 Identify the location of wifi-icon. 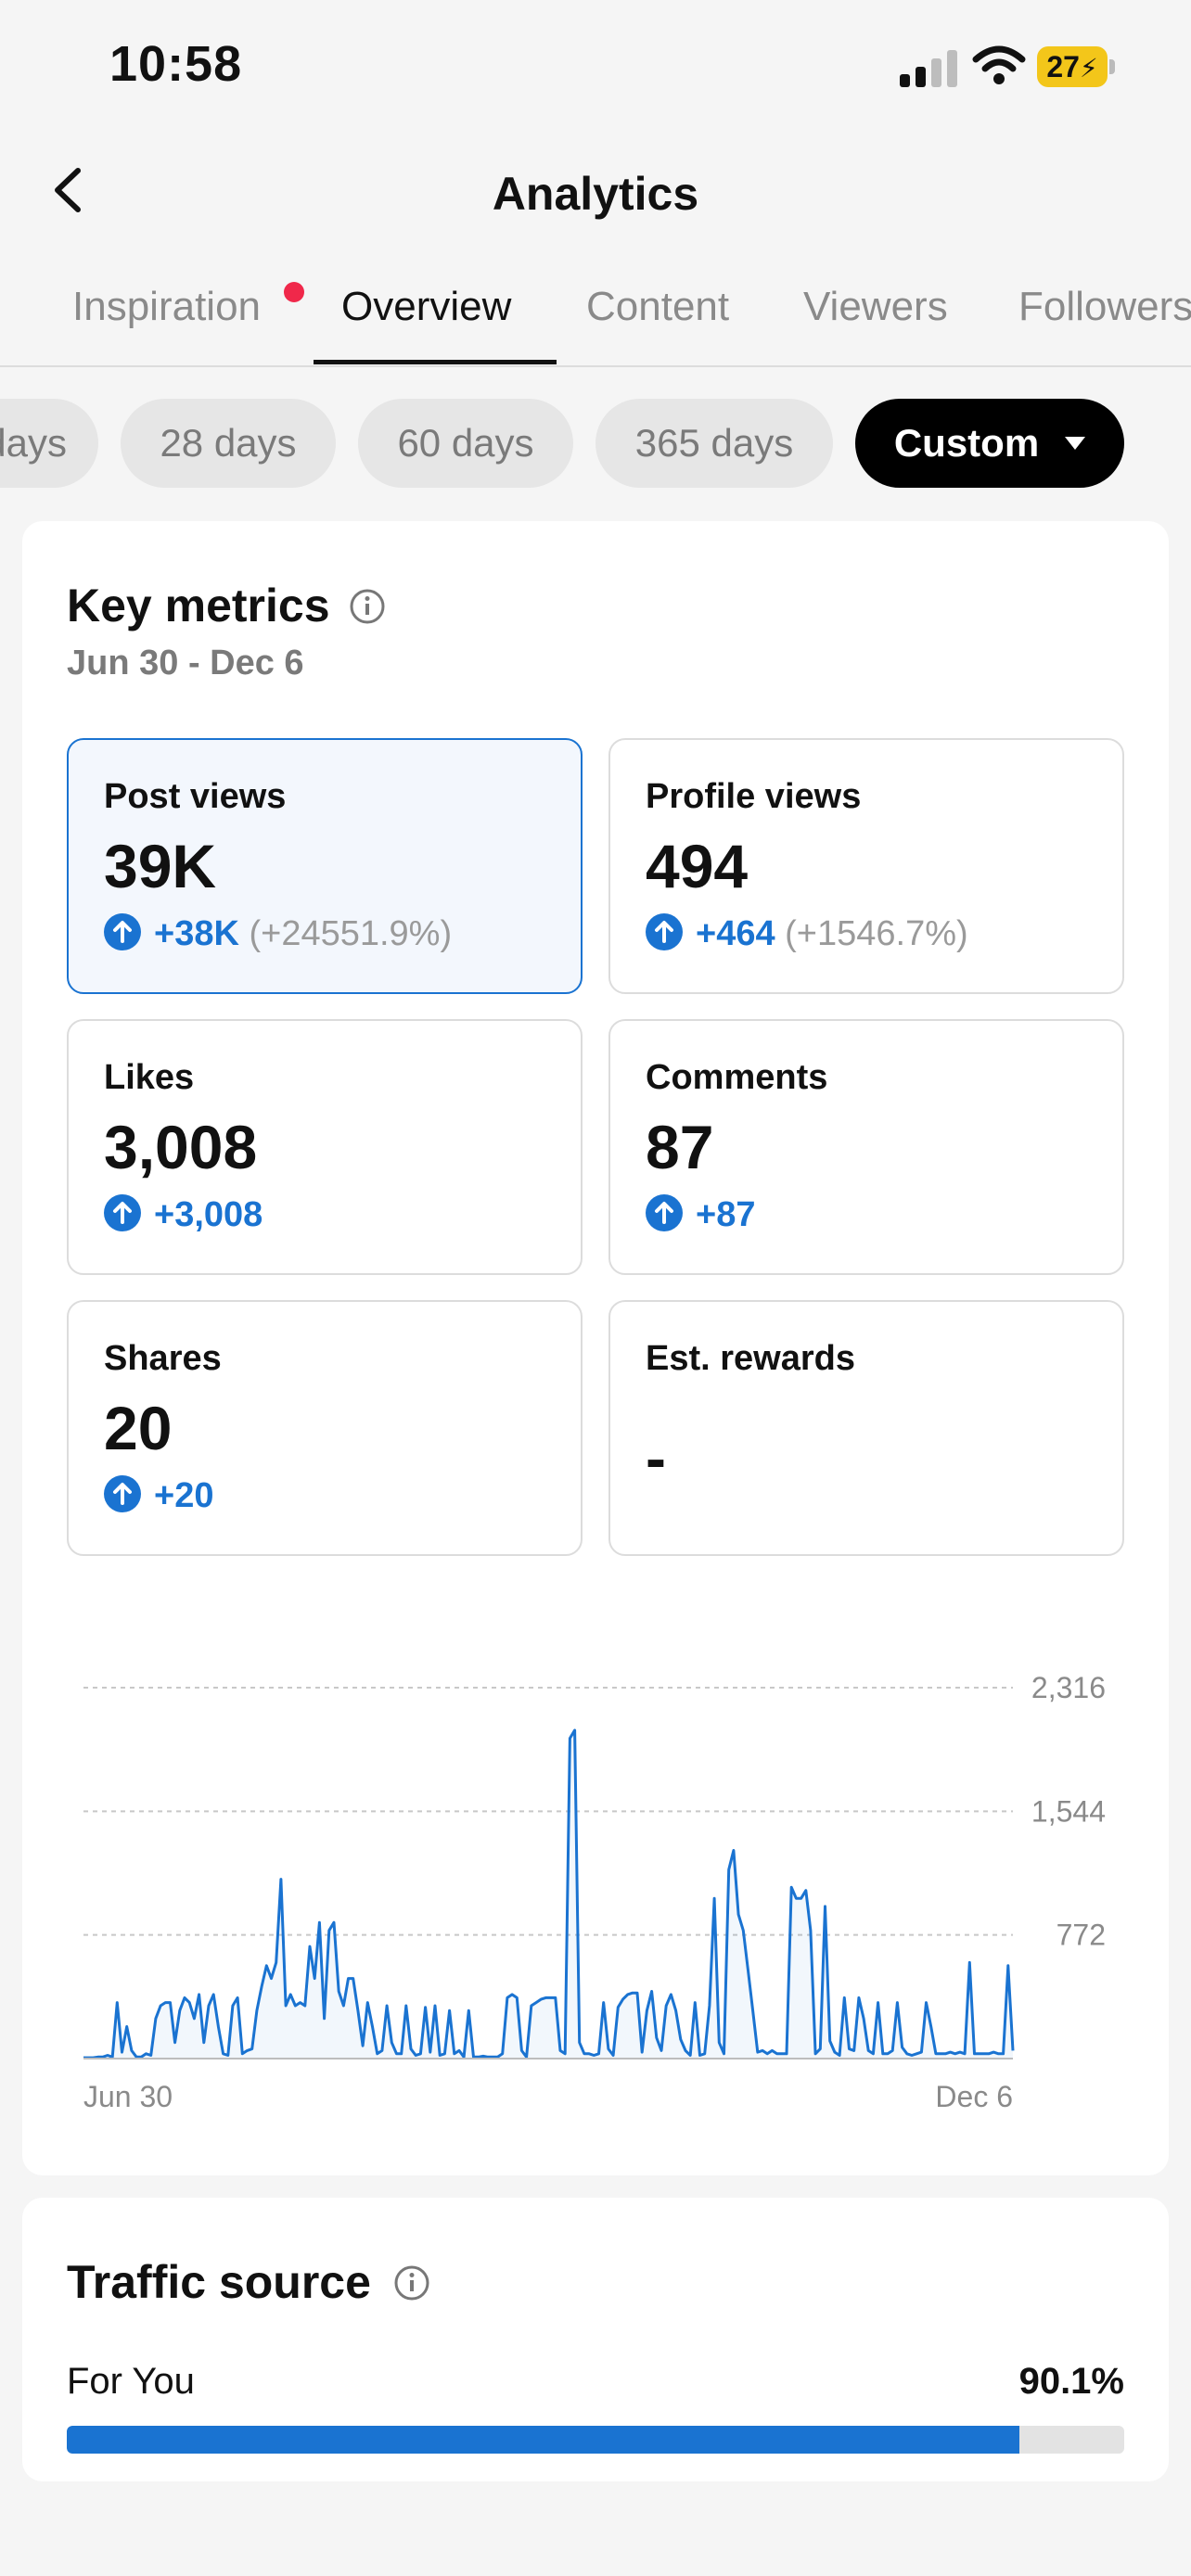
(999, 64).